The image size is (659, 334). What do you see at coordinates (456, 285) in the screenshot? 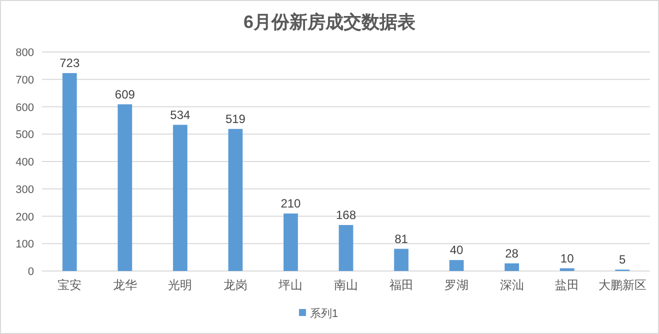
I see `x-tick-label: 罗湖` at bounding box center [456, 285].